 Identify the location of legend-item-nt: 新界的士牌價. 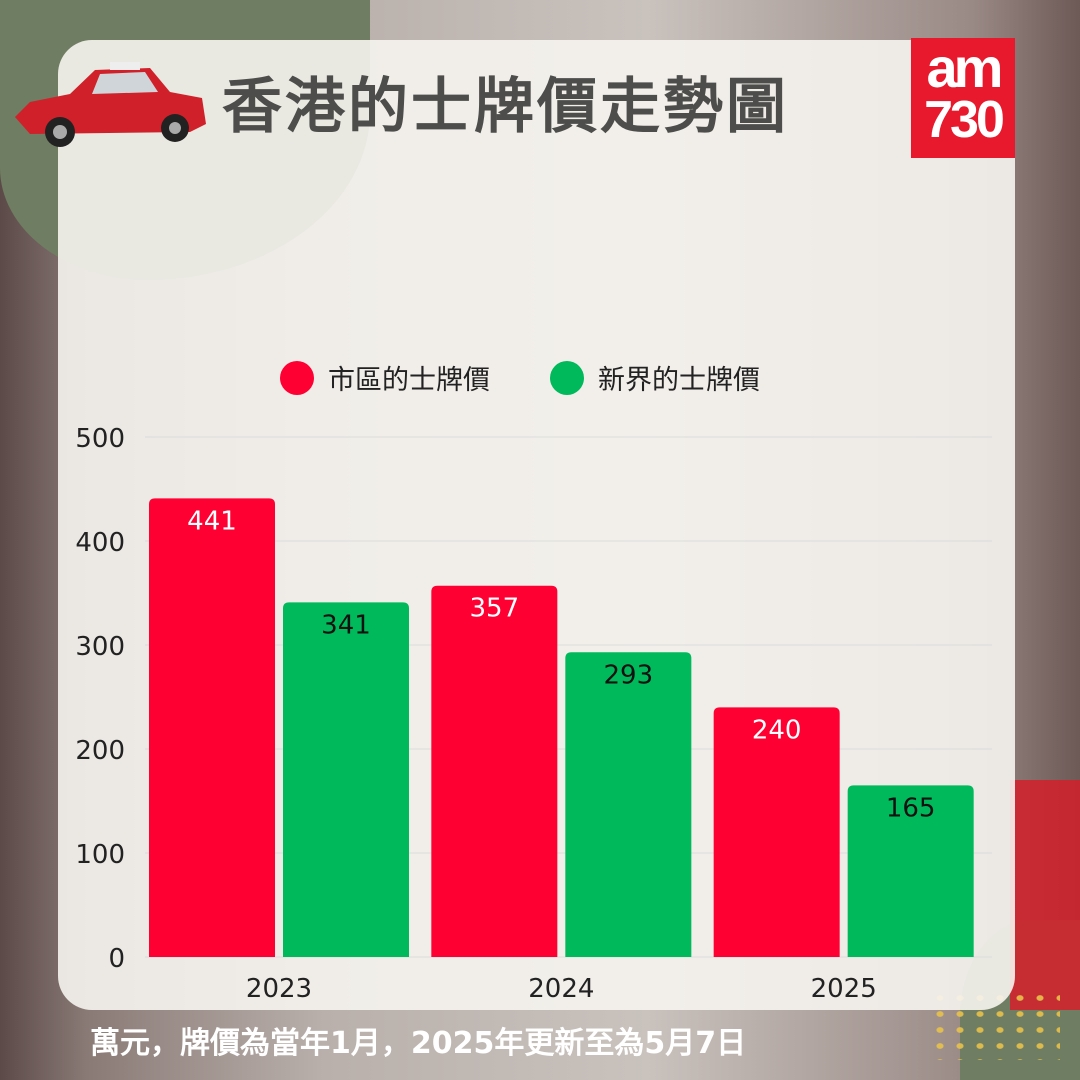
(655, 377).